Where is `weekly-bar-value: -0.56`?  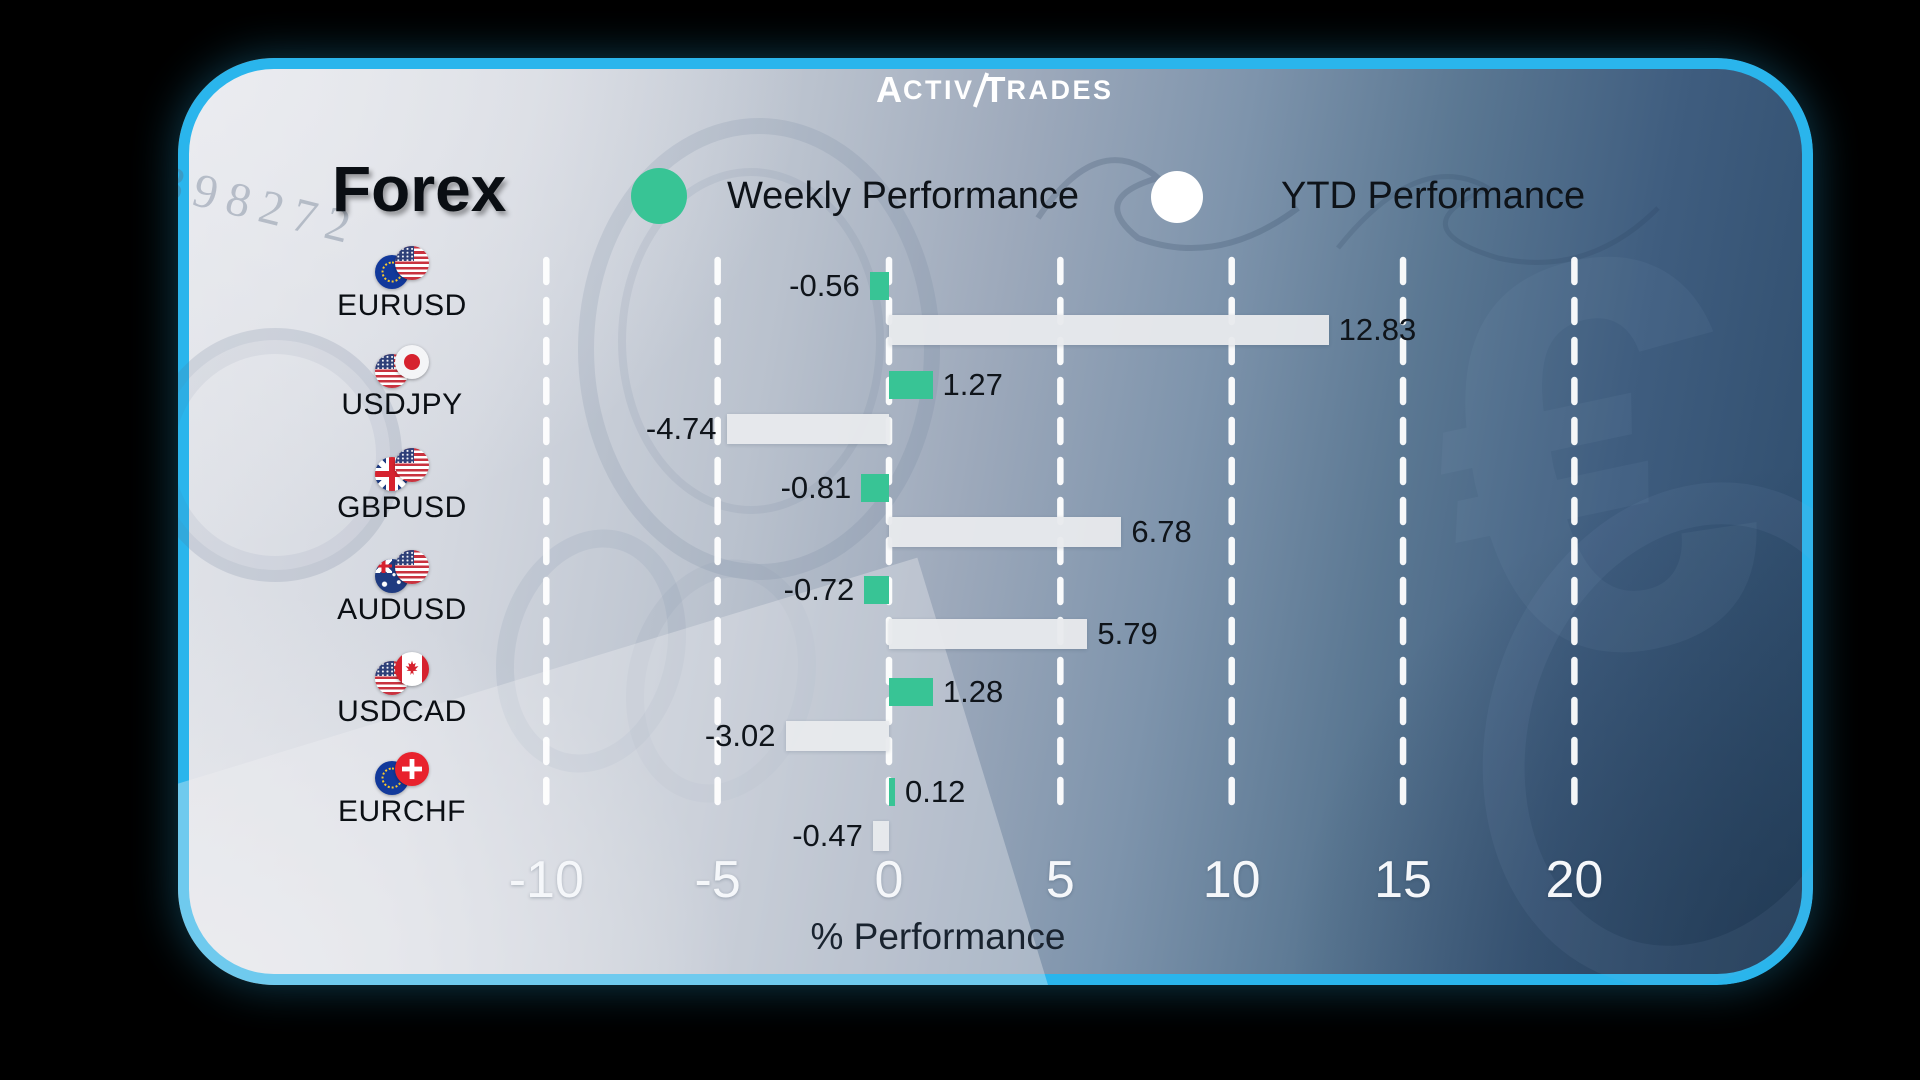
weekly-bar-value: -0.56 is located at coordinates (824, 285).